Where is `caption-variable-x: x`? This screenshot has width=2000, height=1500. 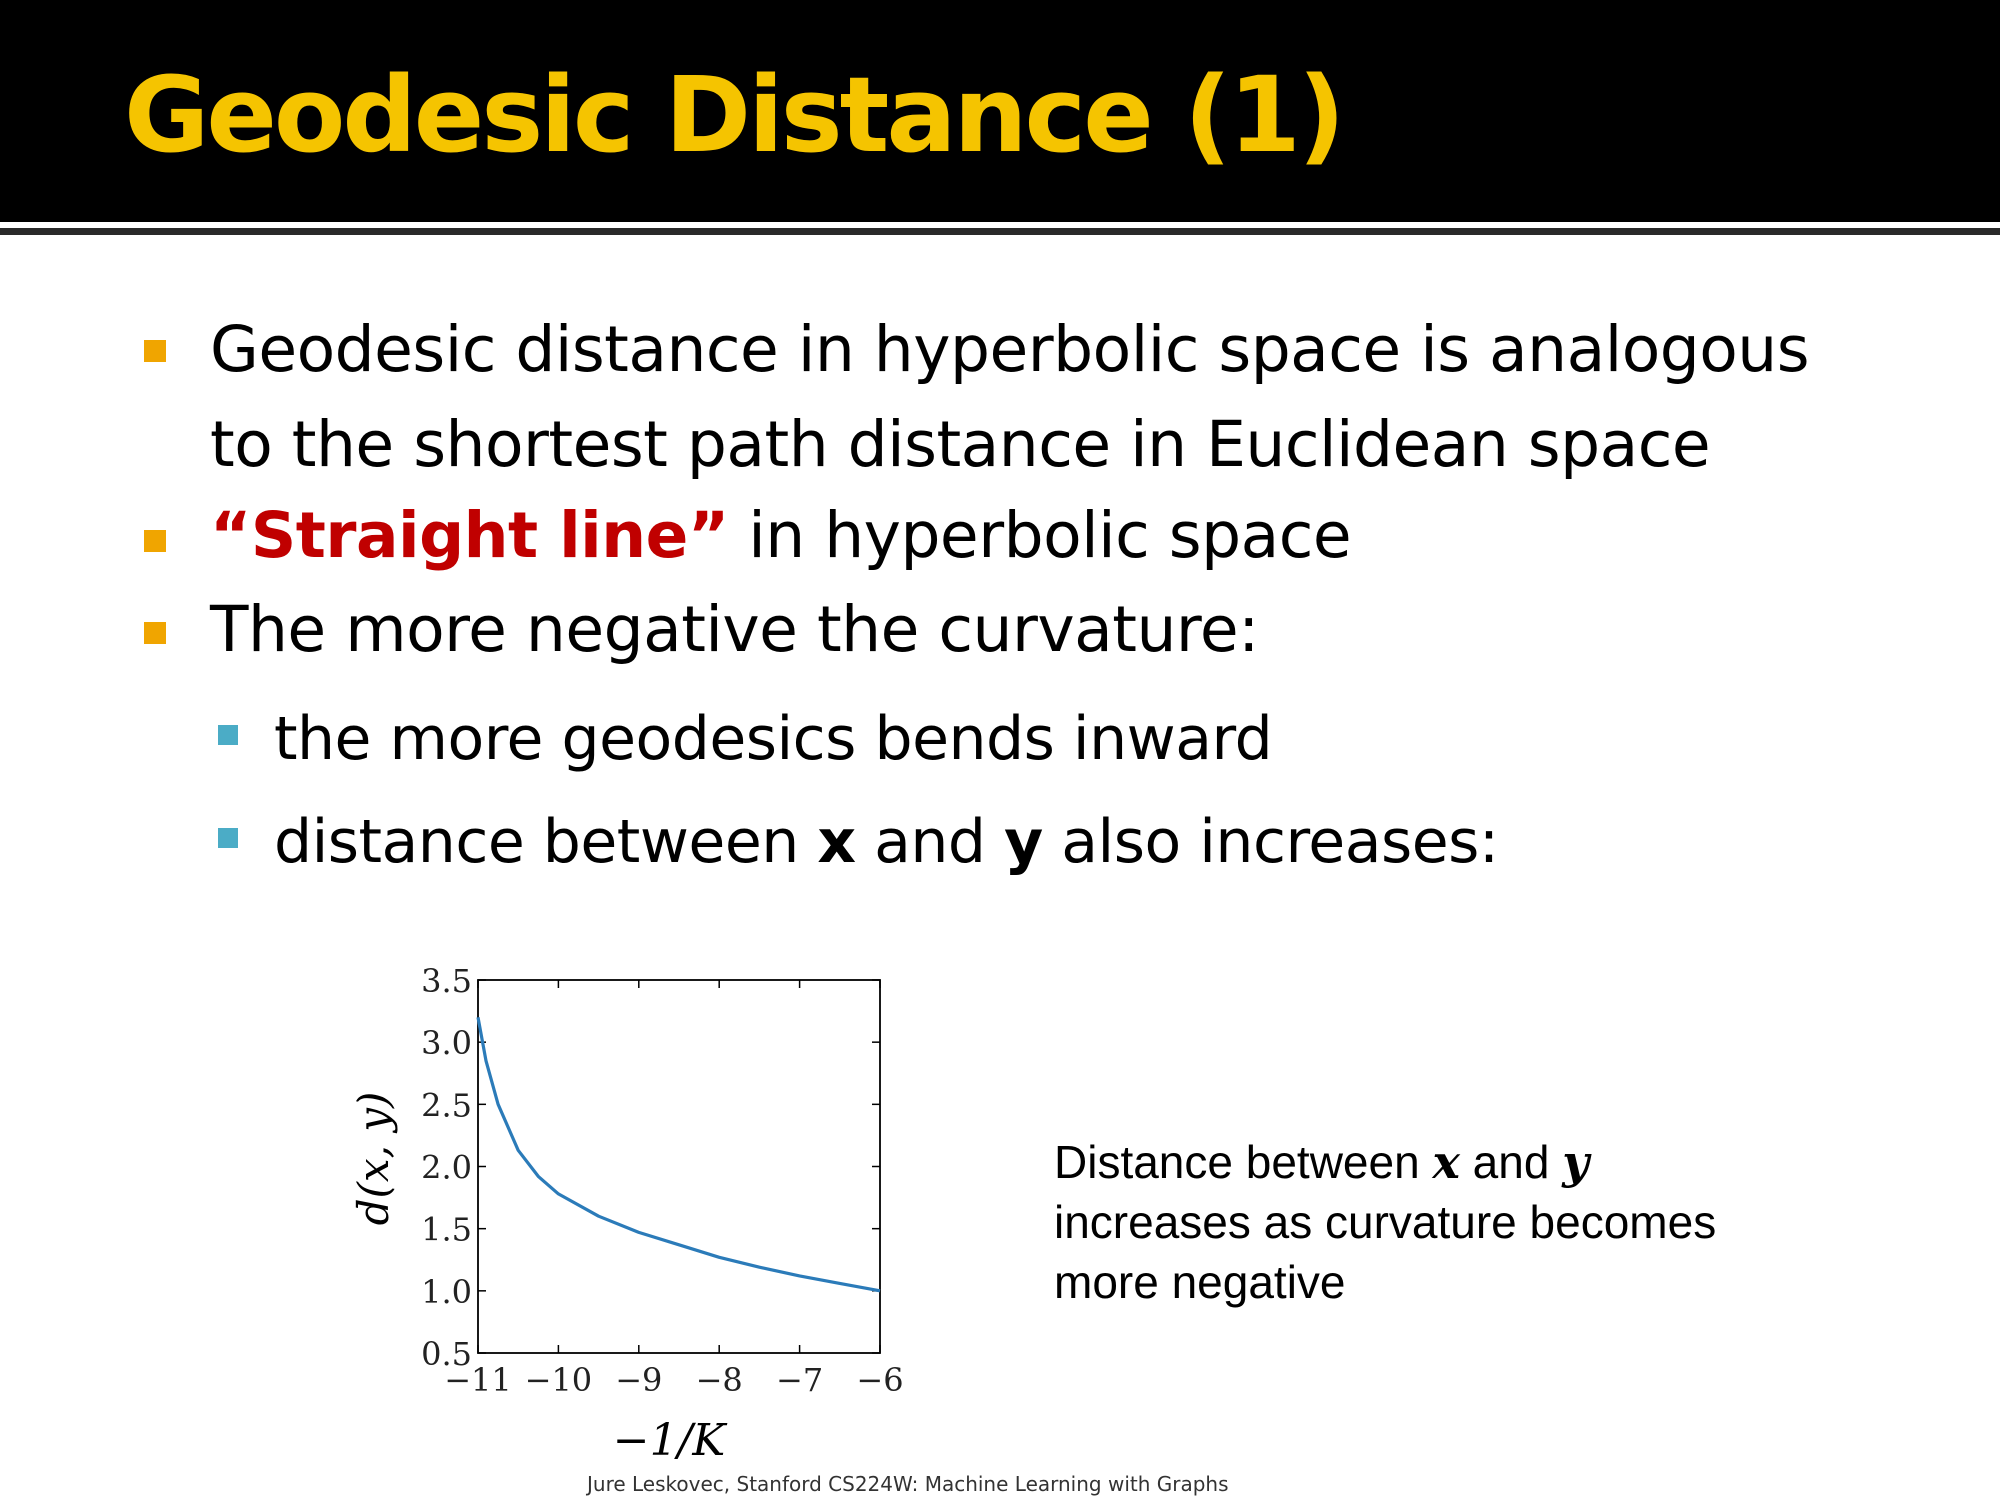 caption-variable-x: x is located at coordinates (1446, 1162).